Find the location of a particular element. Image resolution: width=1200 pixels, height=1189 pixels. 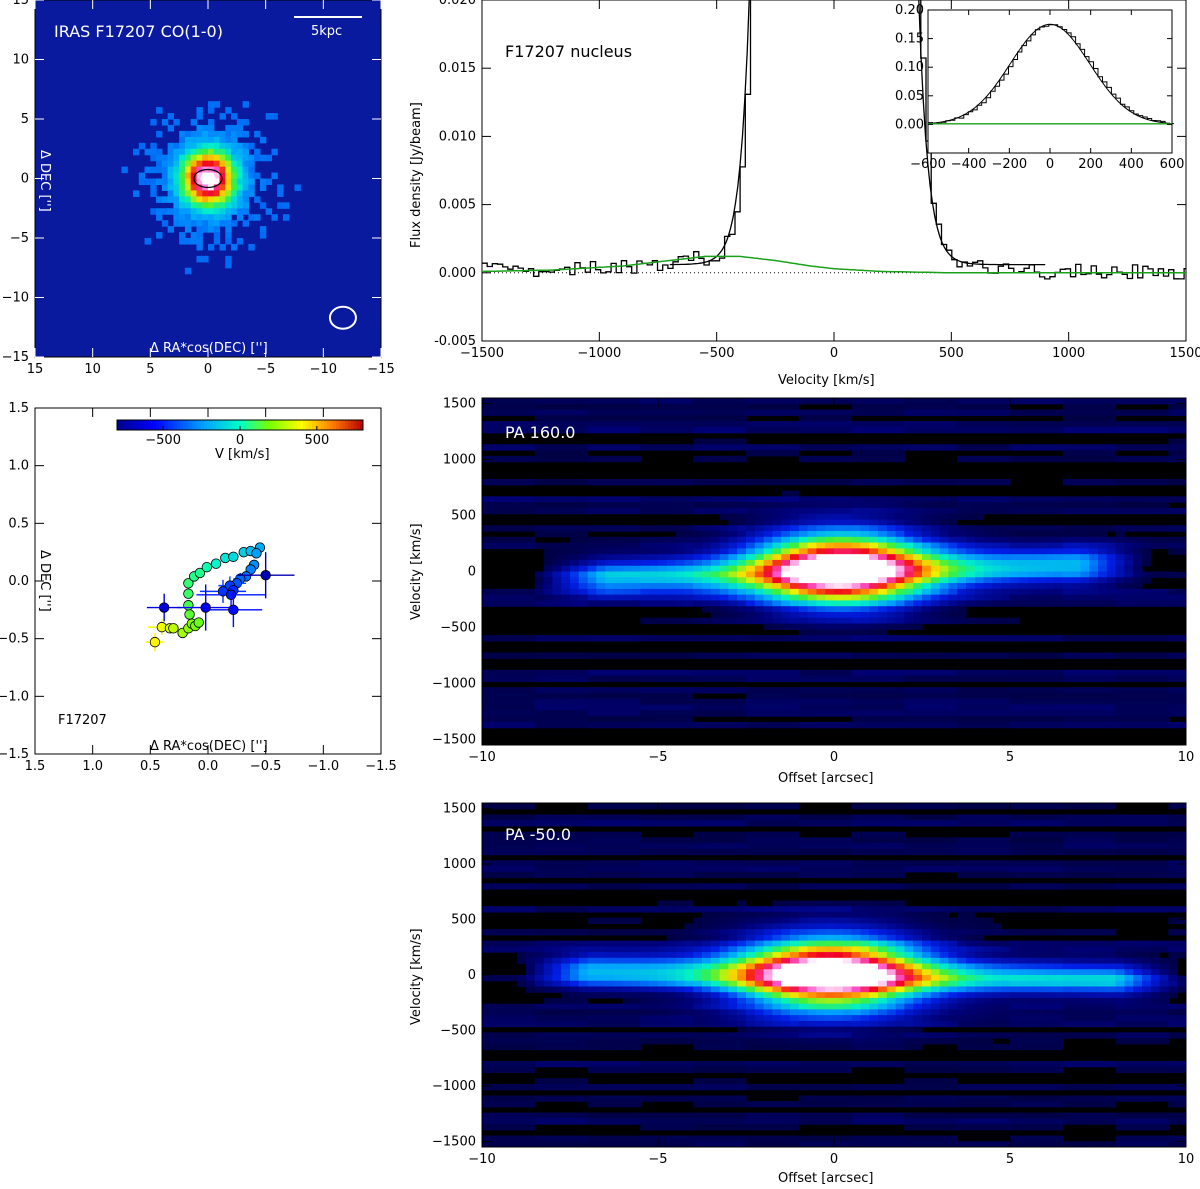

co-map-image is located at coordinates (208, 178).